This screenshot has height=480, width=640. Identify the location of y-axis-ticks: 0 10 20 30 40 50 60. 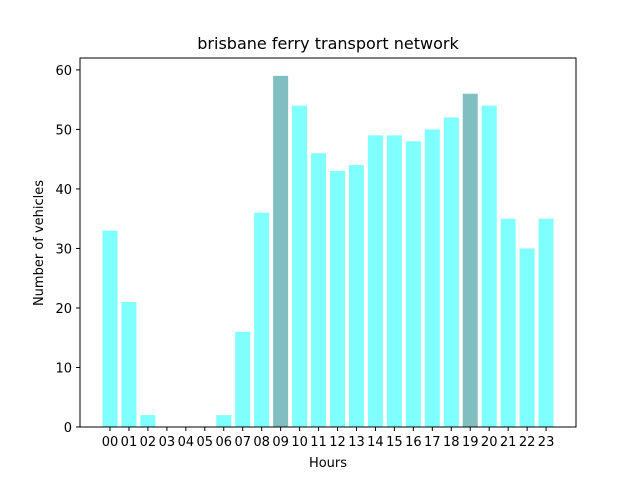
(67, 250).